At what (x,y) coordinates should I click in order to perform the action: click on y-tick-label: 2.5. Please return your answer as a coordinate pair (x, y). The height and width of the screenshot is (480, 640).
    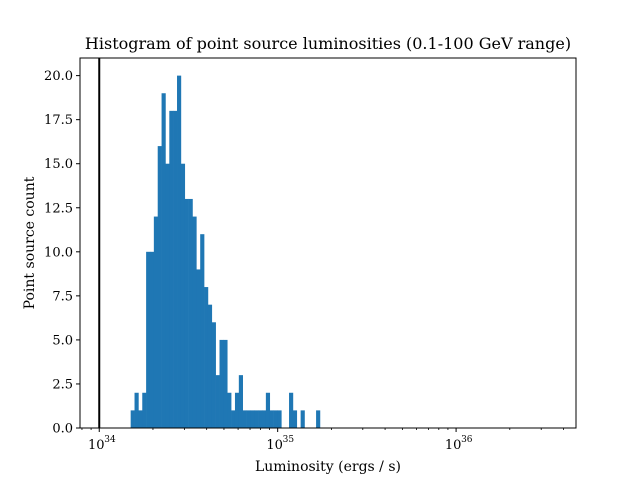
    Looking at the image, I should click on (62, 384).